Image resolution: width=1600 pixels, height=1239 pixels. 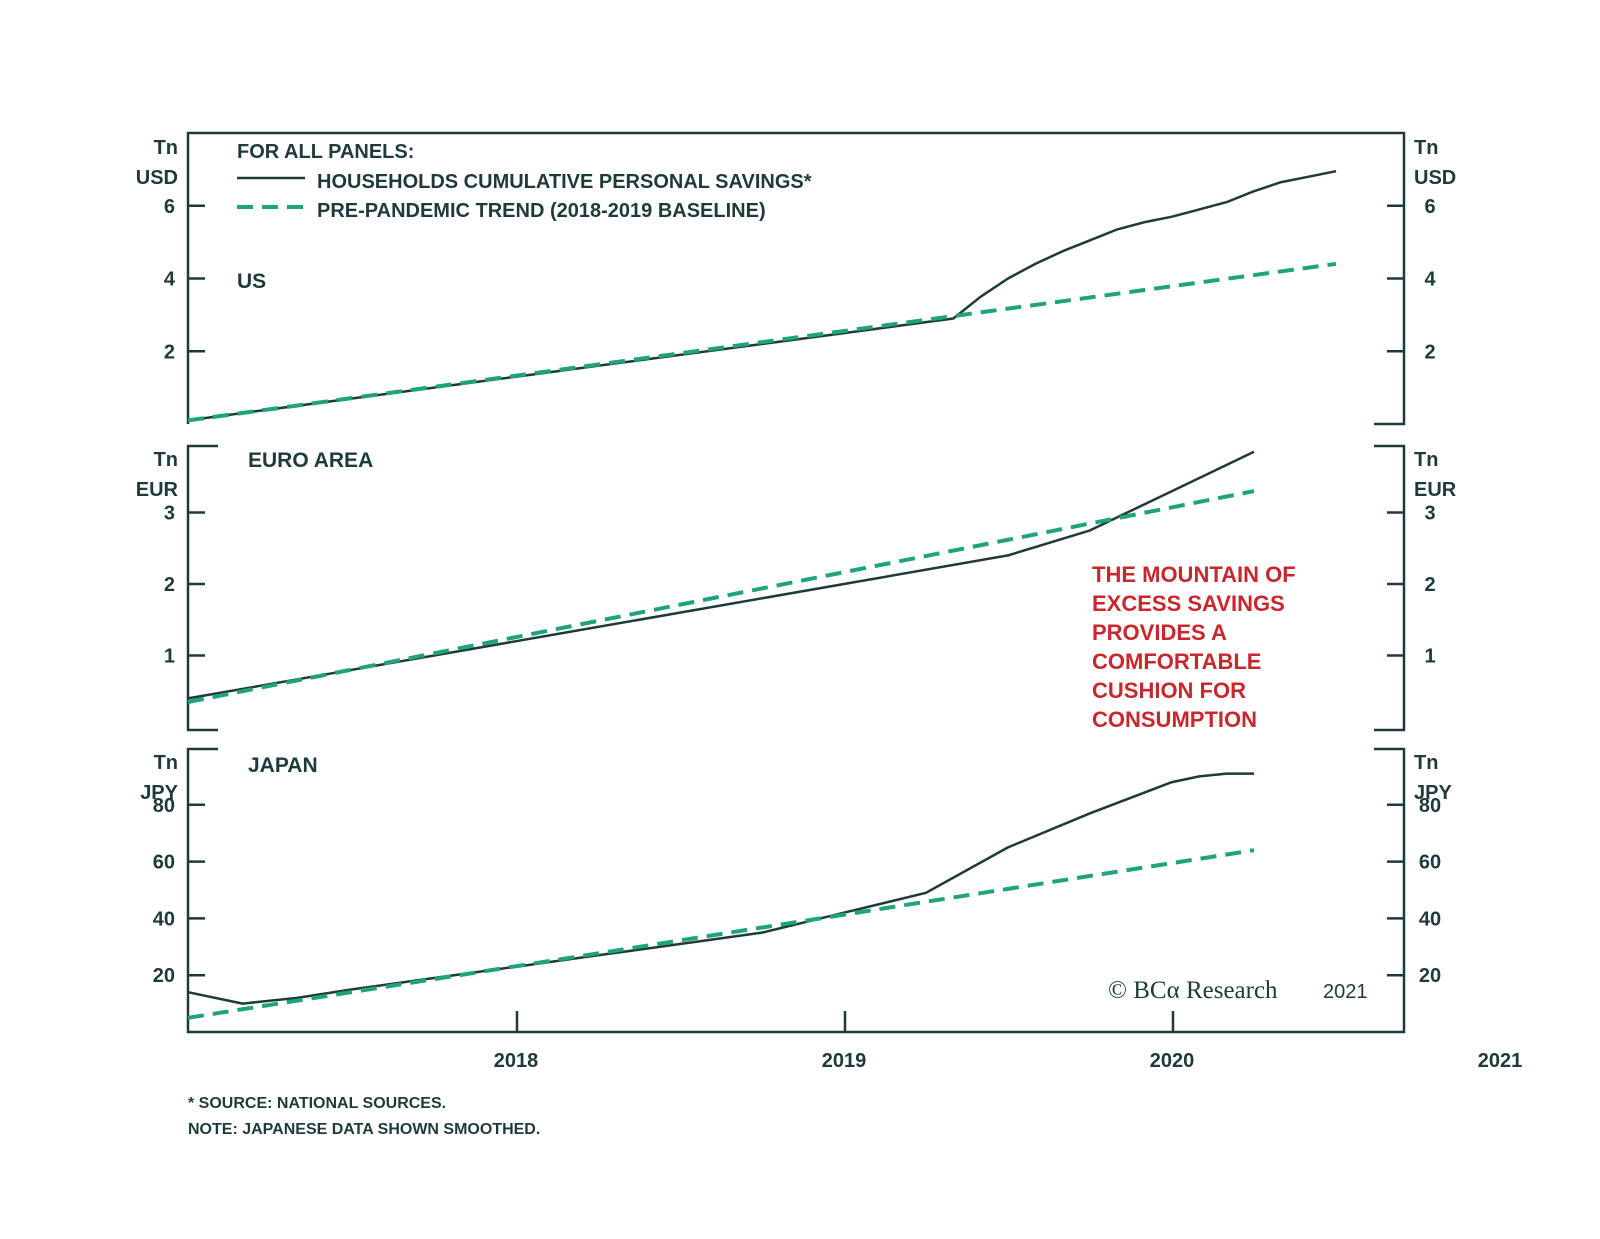 What do you see at coordinates (169, 585) in the screenshot?
I see `euro-ytick-label-left-2: 2` at bounding box center [169, 585].